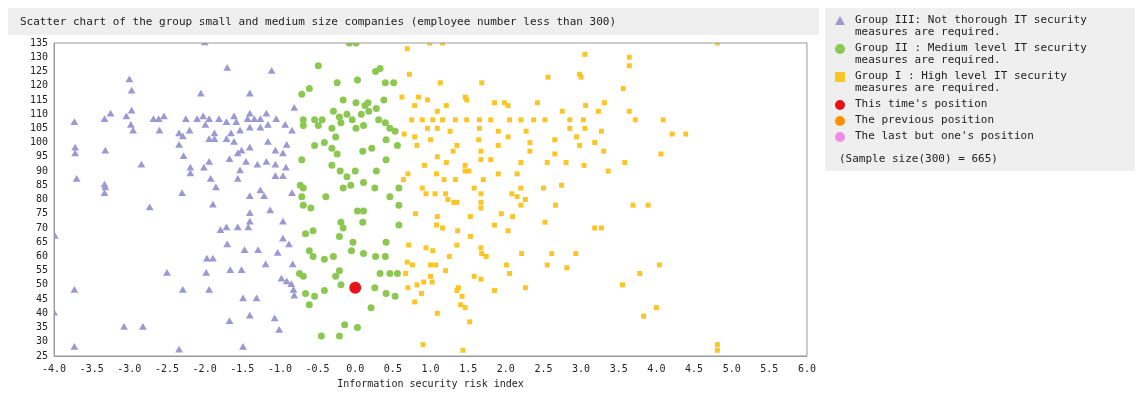 Image resolution: width=1143 pixels, height=405 pixels. I want to click on legend-label: Group I : High level IT security measures are required., so click(961, 81).